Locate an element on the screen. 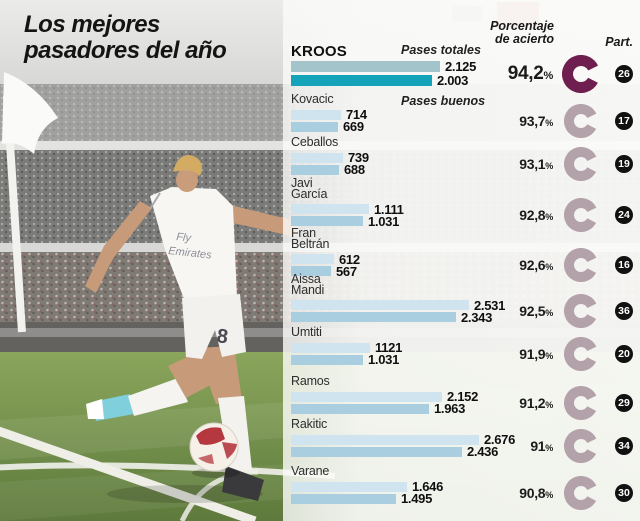 This screenshot has width=640, height=521. page-title: Los mejores pasadores del año is located at coordinates (125, 38).